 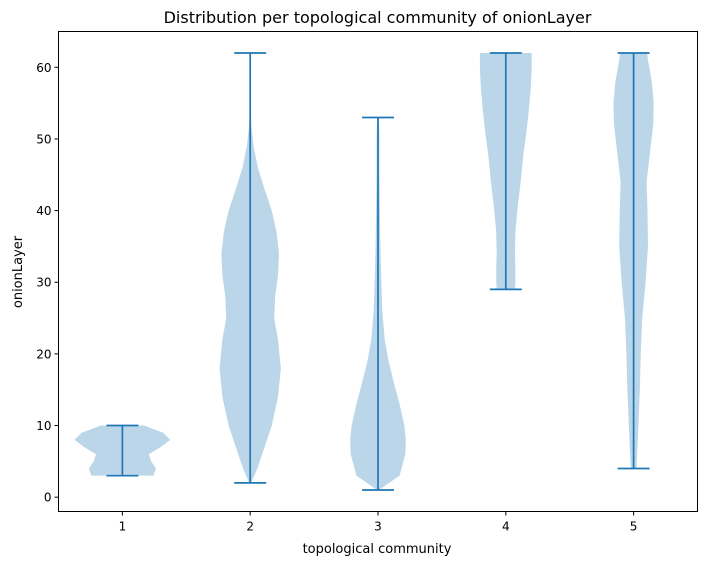 What do you see at coordinates (43, 139) in the screenshot?
I see `y-tick-label: 50` at bounding box center [43, 139].